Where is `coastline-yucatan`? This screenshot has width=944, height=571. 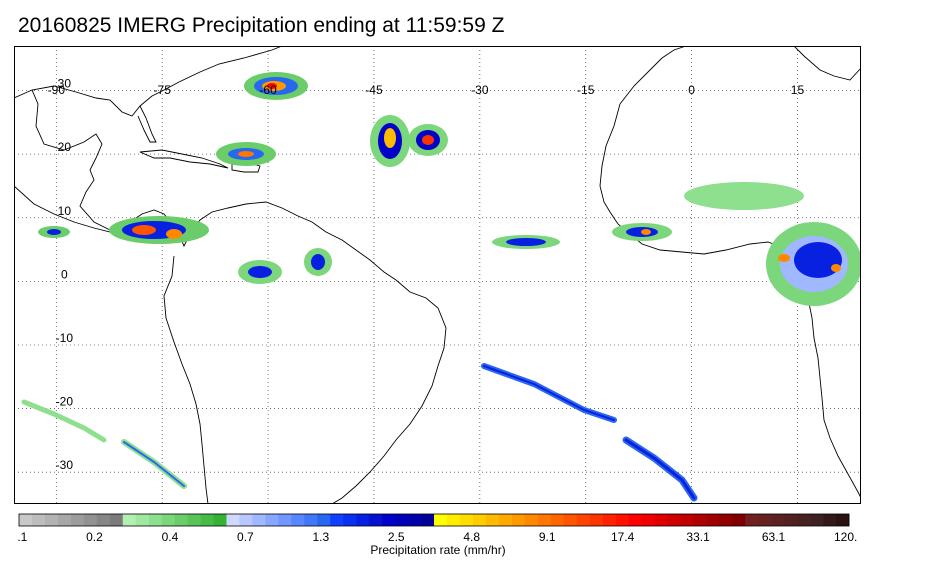
coastline-yucatan is located at coordinates (71, 160).